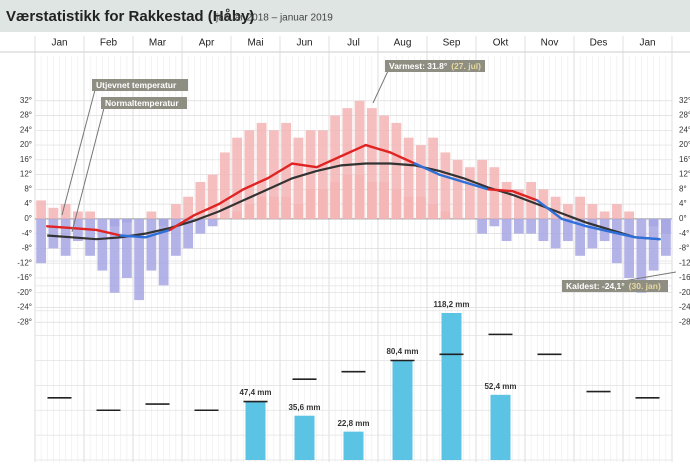 The image size is (690, 473). Describe the element at coordinates (684, 262) in the screenshot. I see `y-tick-label-right: -12°` at that location.